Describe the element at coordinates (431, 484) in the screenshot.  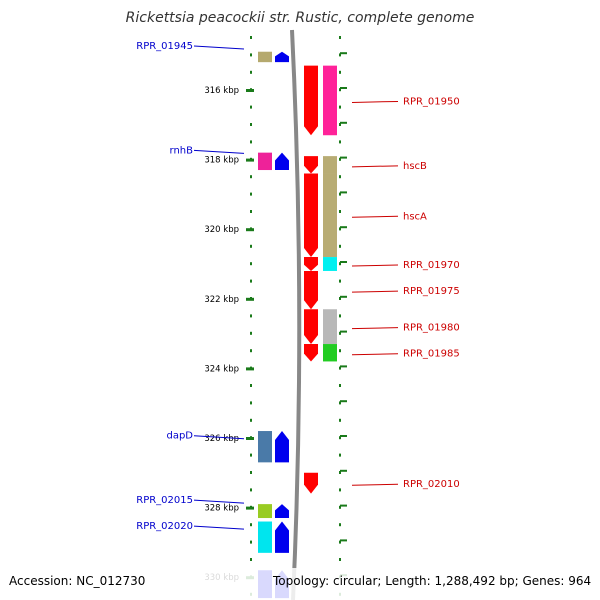
I see `gene-label: RPR_02010` at that location.